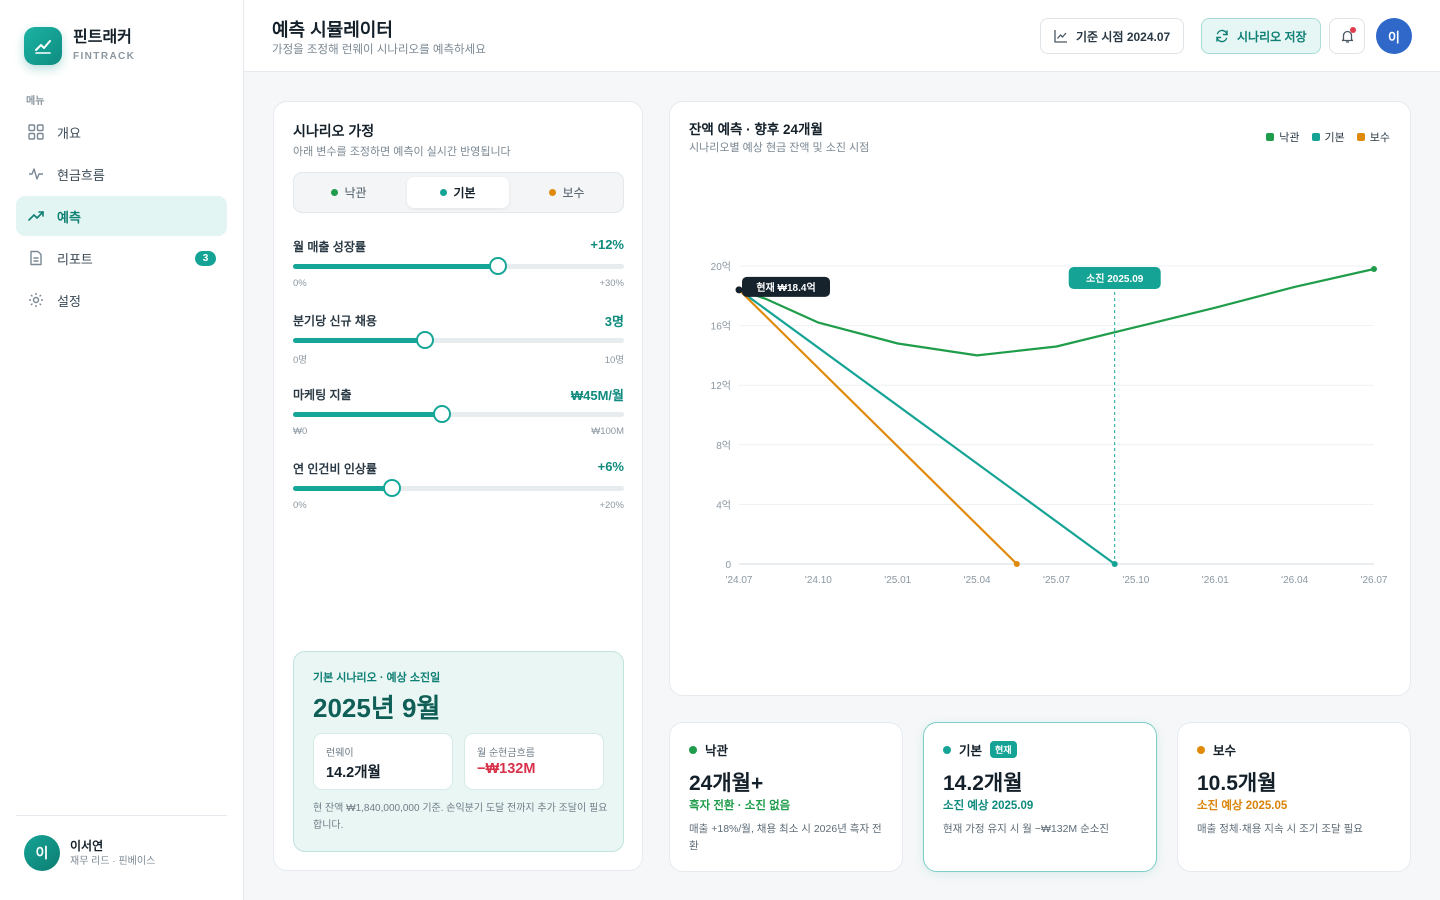  Describe the element at coordinates (1373, 137) in the screenshot. I see `legend-item-conservative: 보수` at that location.